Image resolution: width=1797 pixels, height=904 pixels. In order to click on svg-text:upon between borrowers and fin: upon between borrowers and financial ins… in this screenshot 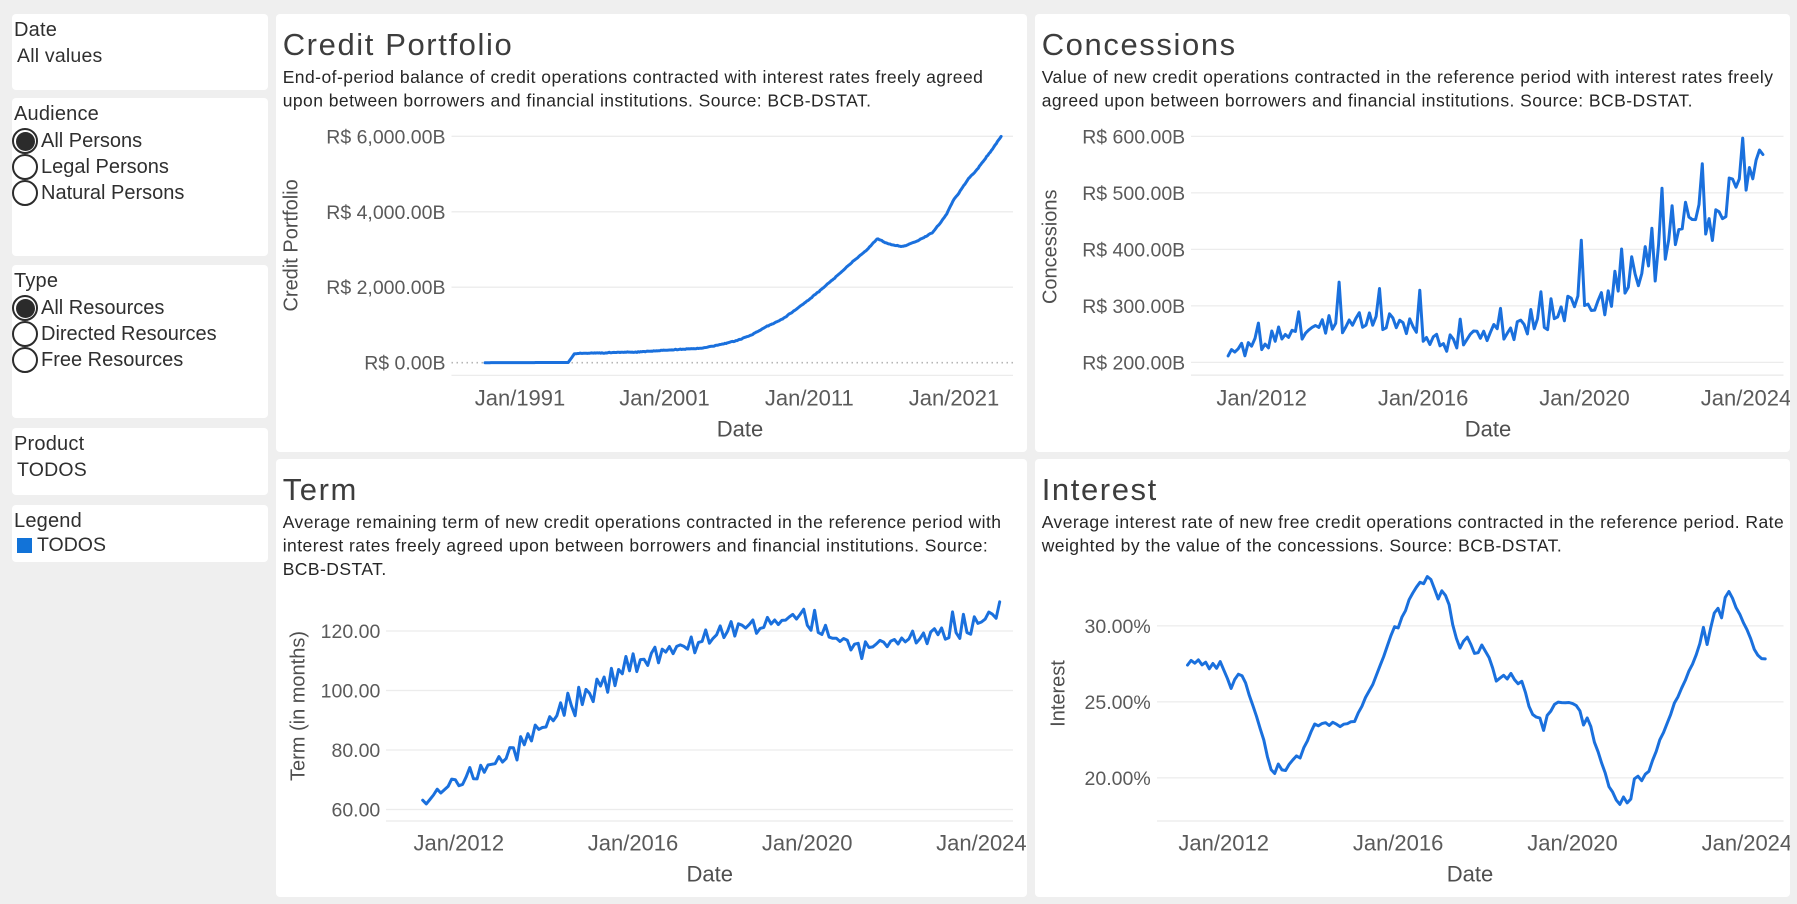, I will do `click(577, 101)`.